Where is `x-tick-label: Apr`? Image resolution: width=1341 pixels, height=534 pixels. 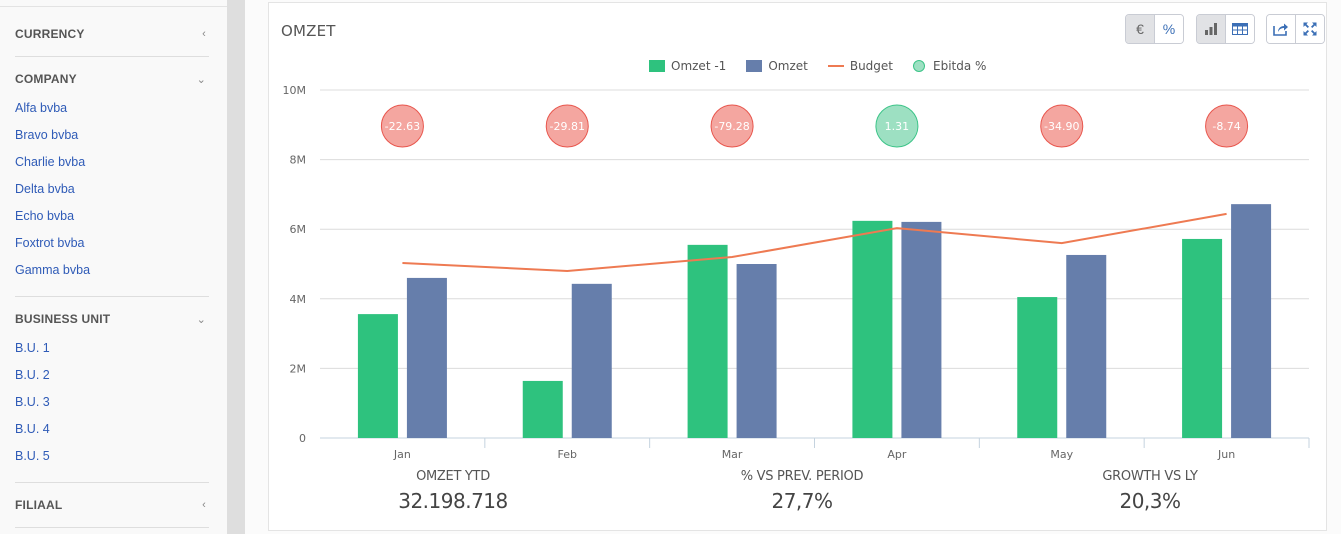
x-tick-label: Apr is located at coordinates (897, 454).